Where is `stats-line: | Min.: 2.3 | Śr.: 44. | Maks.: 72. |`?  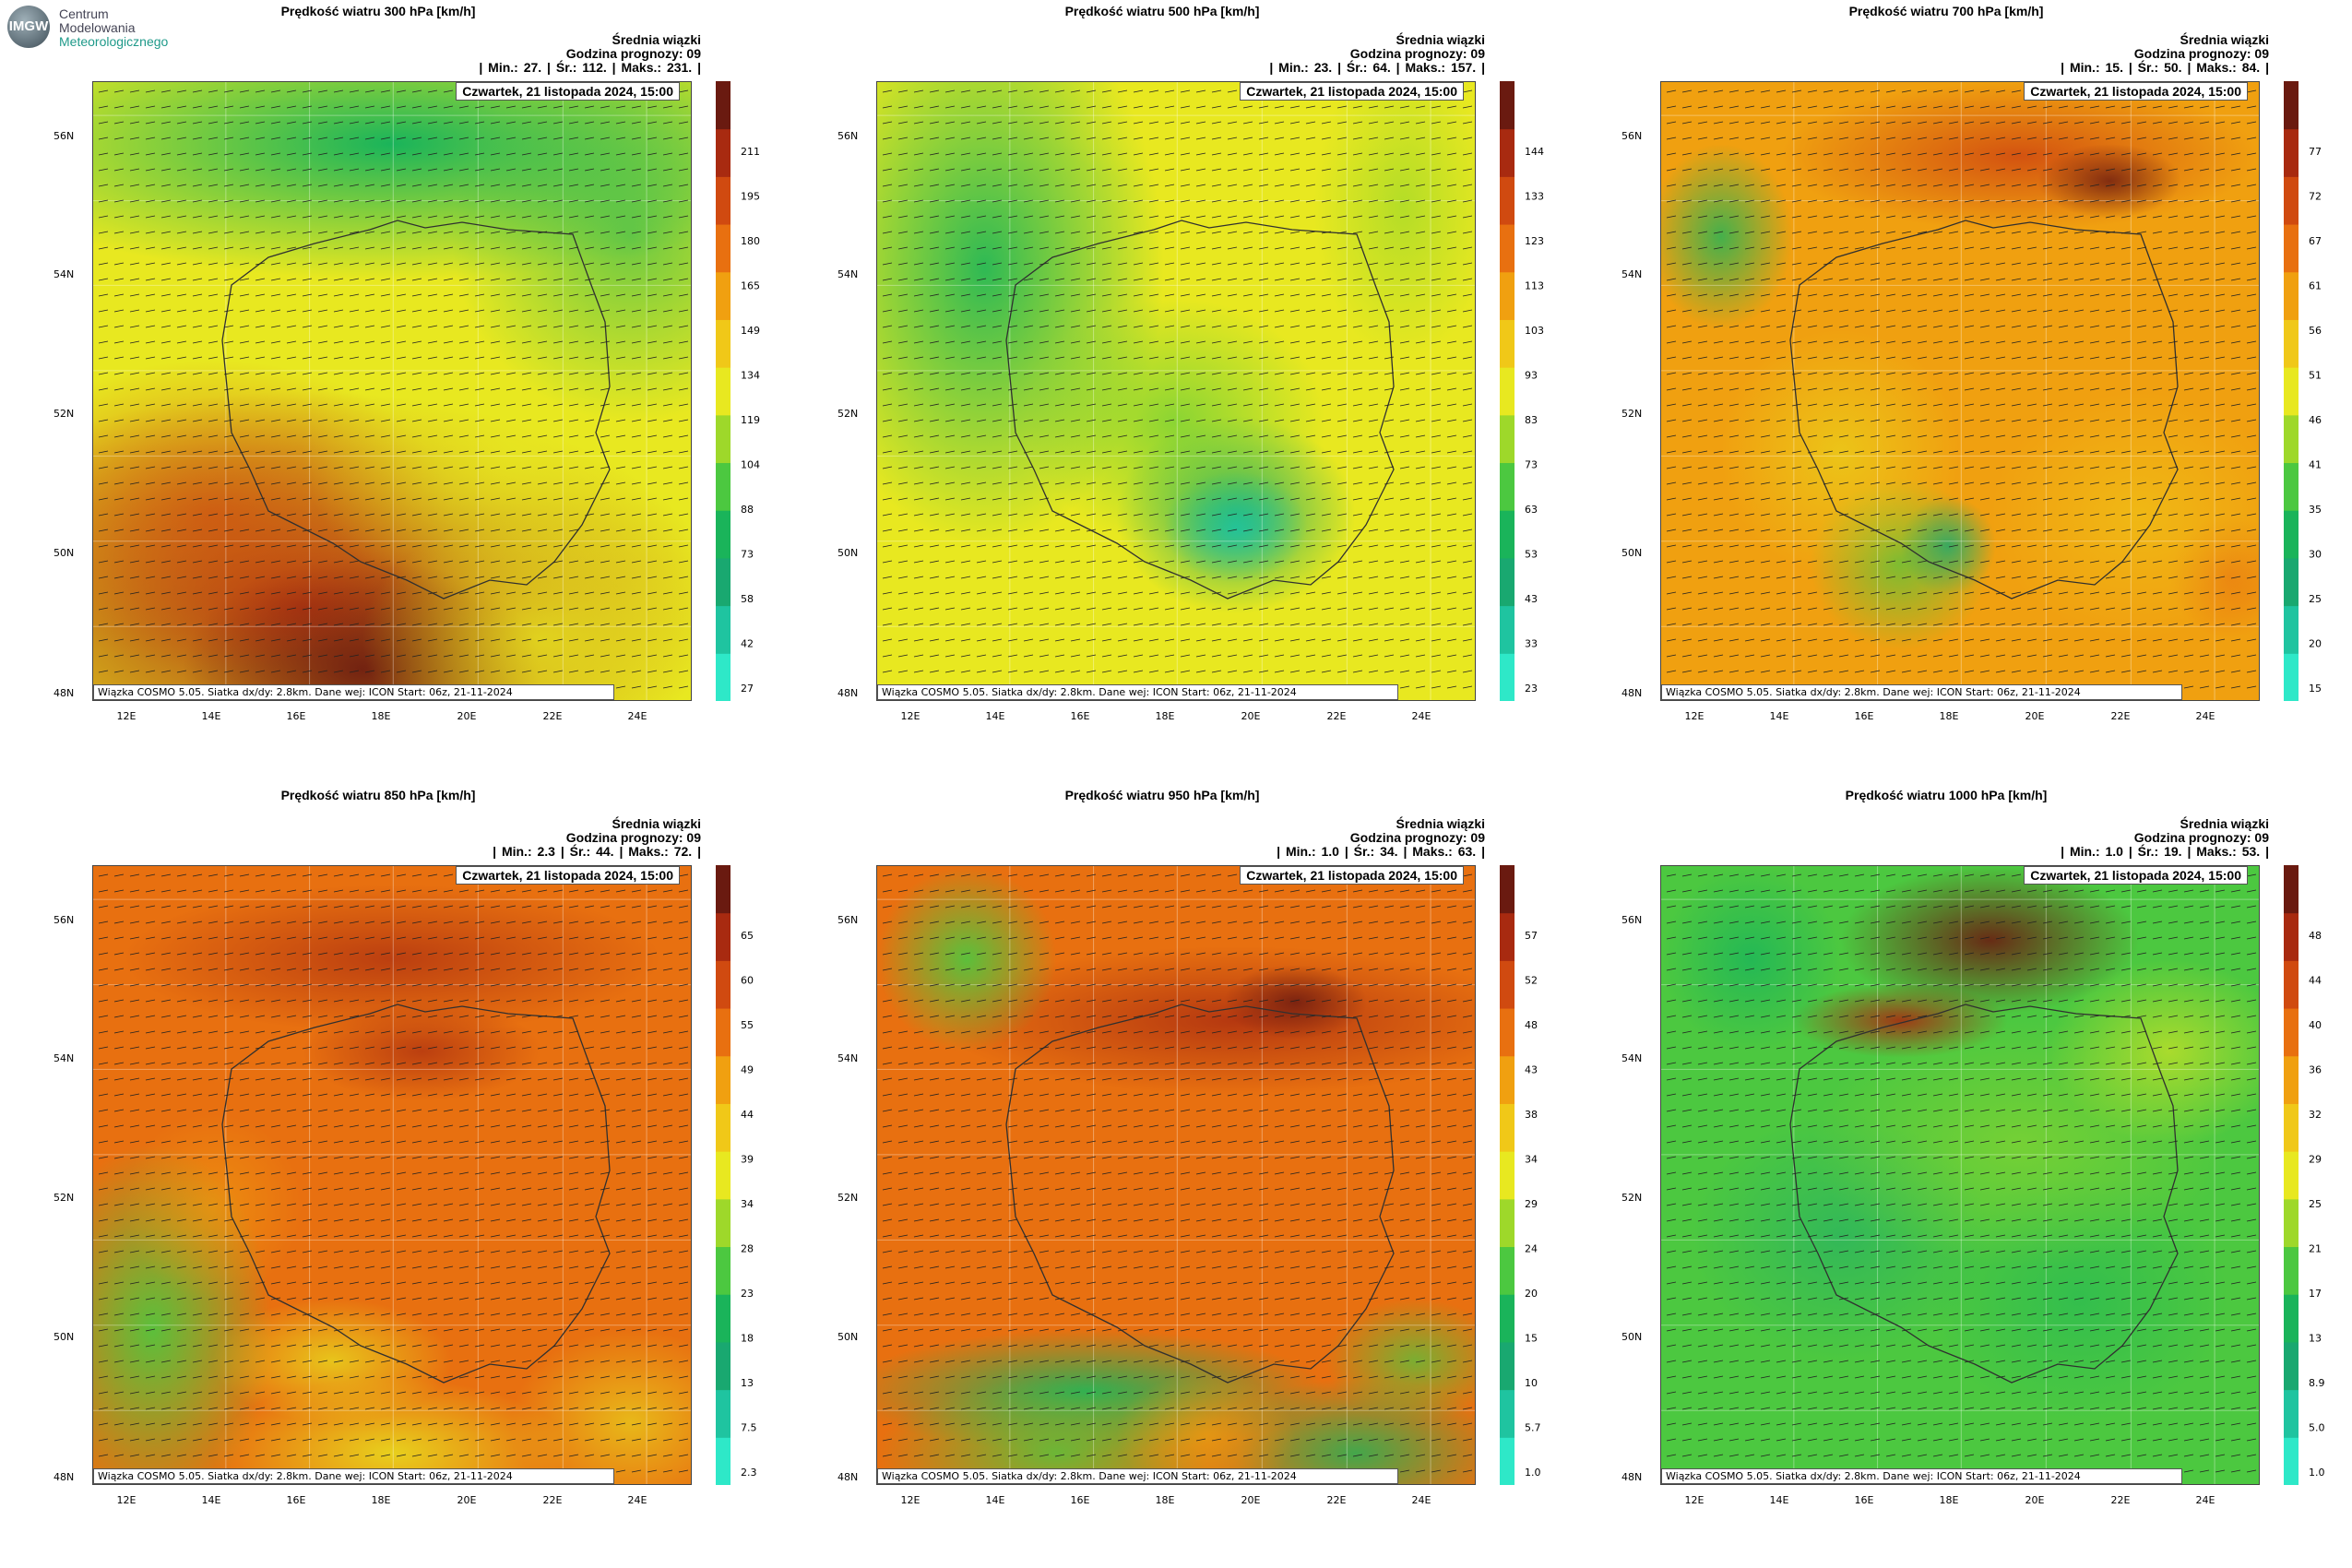
stats-line: | Min.: 2.3 | Śr.: 44. | Maks.: 72. | is located at coordinates (597, 851).